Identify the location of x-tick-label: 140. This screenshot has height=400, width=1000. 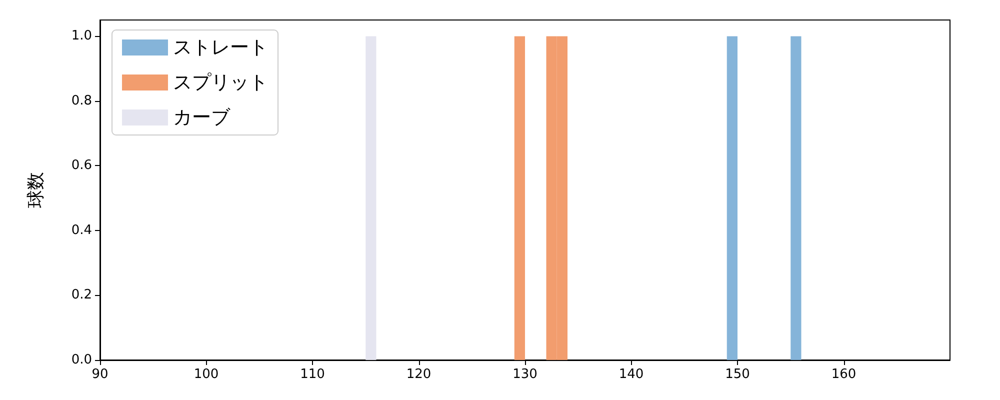
(631, 374).